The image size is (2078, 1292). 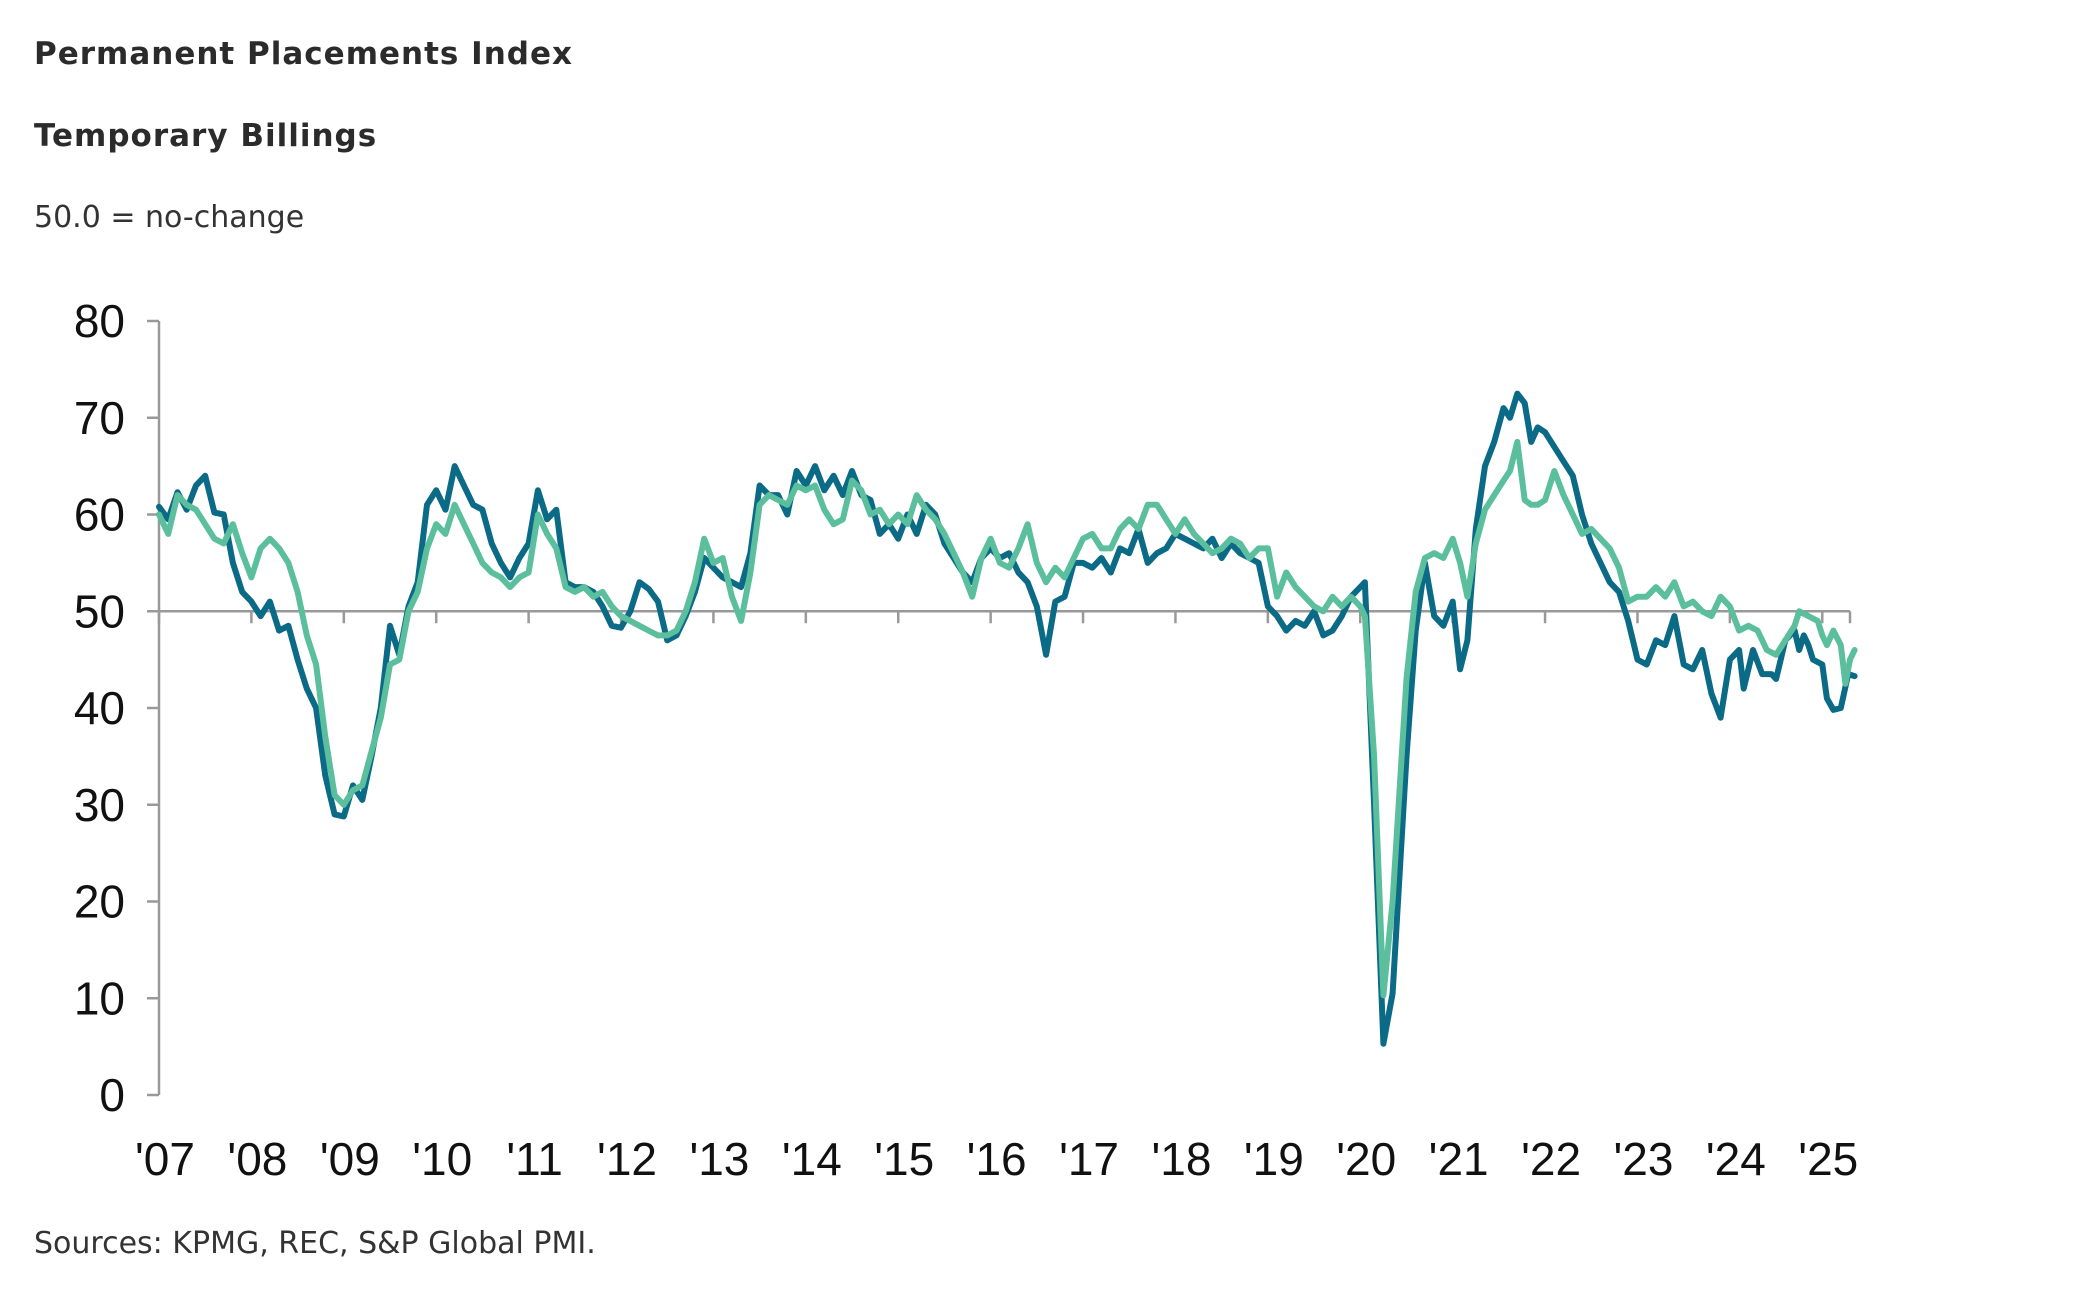 What do you see at coordinates (99, 418) in the screenshot?
I see `y-tick-label: 70` at bounding box center [99, 418].